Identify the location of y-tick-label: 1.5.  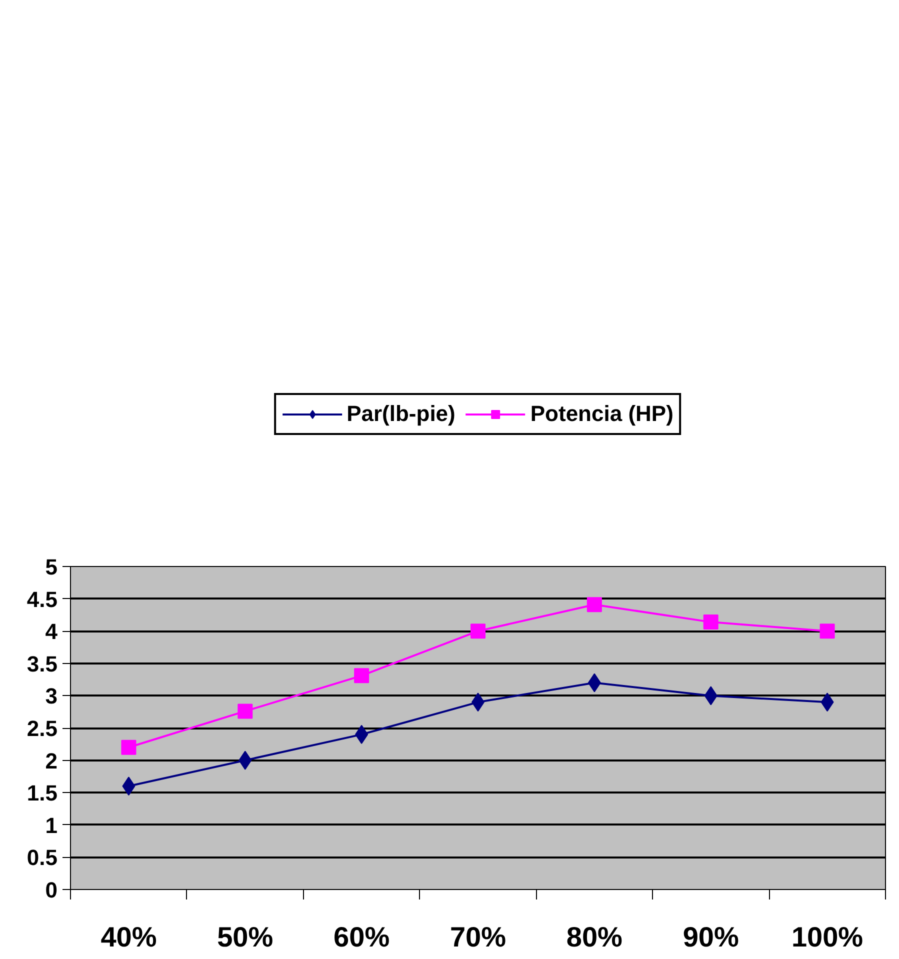
(42, 793).